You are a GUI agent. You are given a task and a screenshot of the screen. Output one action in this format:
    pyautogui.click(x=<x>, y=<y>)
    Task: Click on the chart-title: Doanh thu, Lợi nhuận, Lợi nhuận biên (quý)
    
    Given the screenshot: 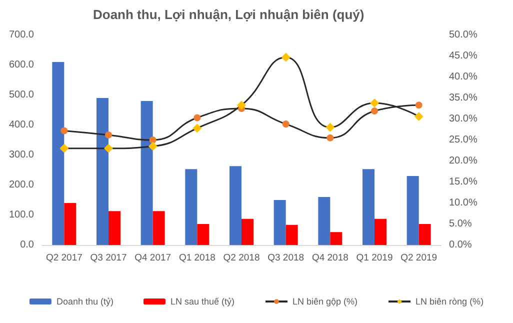 What is the action you would take?
    pyautogui.click(x=228, y=14)
    